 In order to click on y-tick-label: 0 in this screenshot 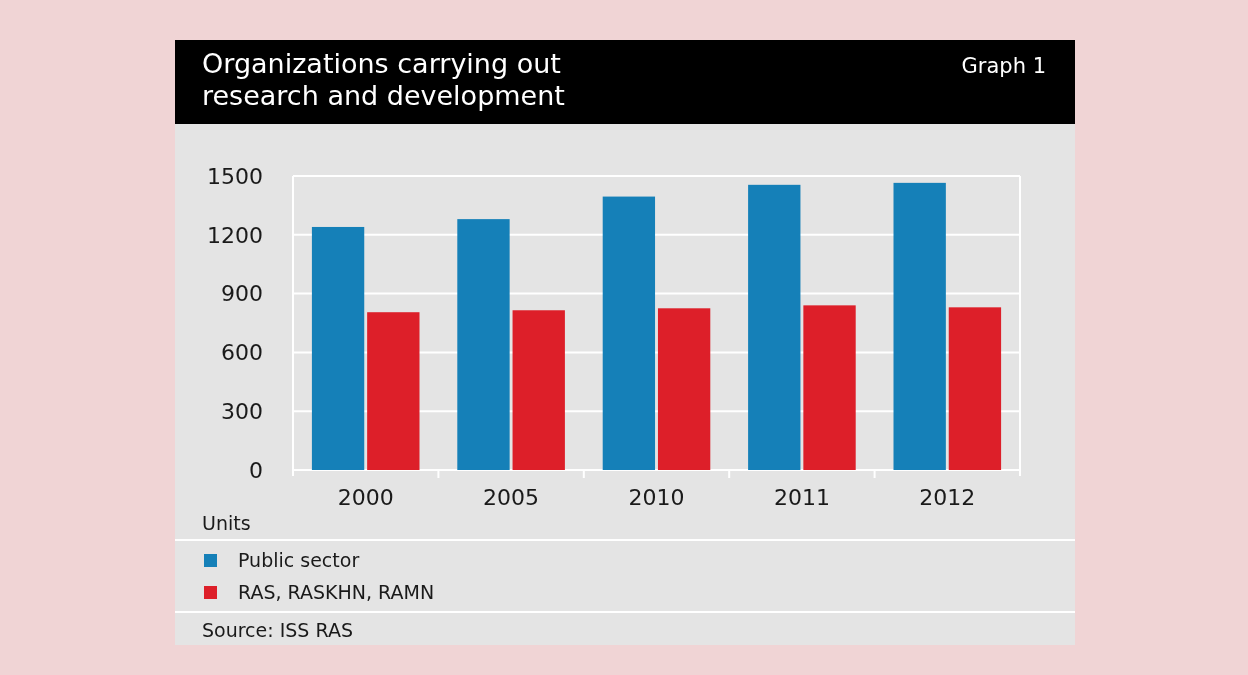, I will do `click(256, 470)`.